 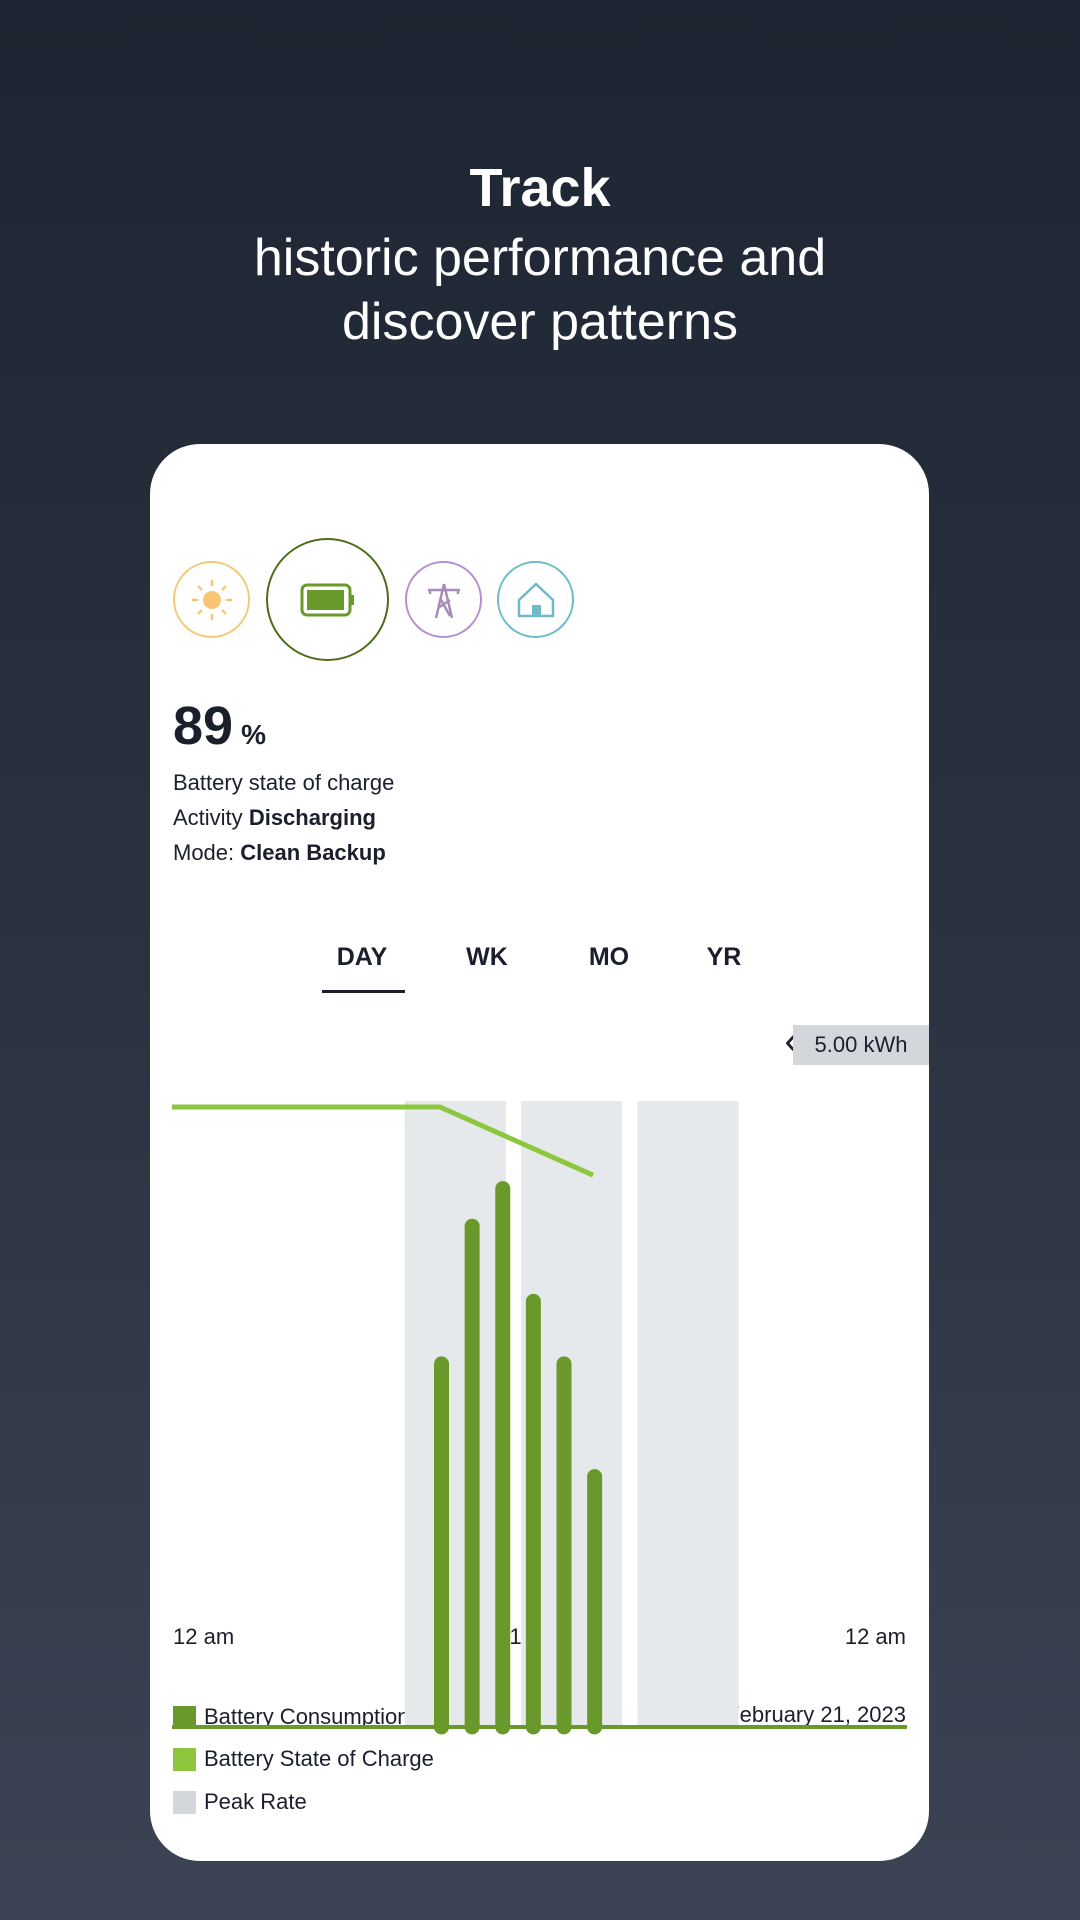 I want to click on charge-value: 89%, so click(x=219, y=726).